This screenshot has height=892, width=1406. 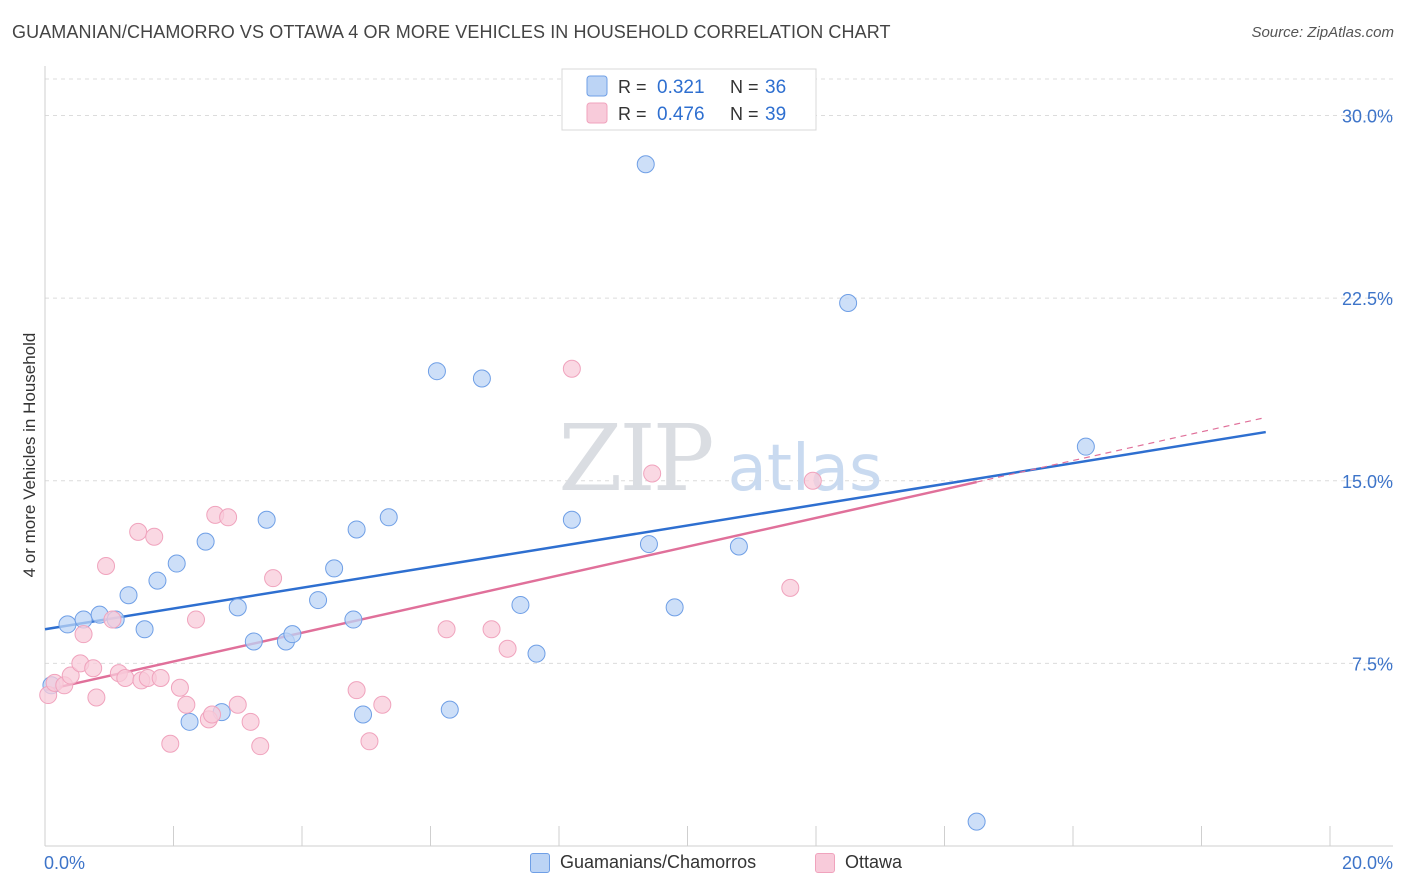 What do you see at coordinates (1367, 863) in the screenshot?
I see `x-tick-label: 20.0%` at bounding box center [1367, 863].